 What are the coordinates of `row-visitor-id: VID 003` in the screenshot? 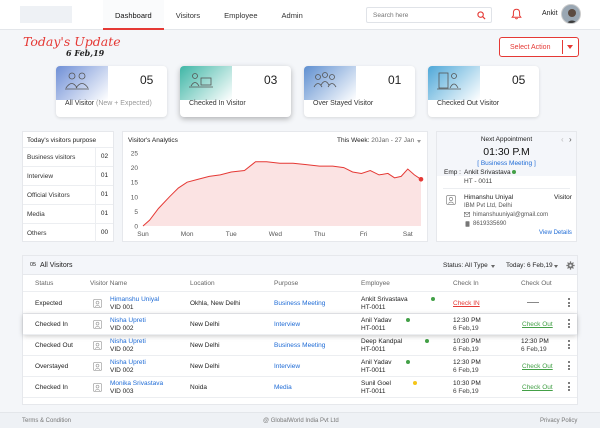 It's located at (122, 391).